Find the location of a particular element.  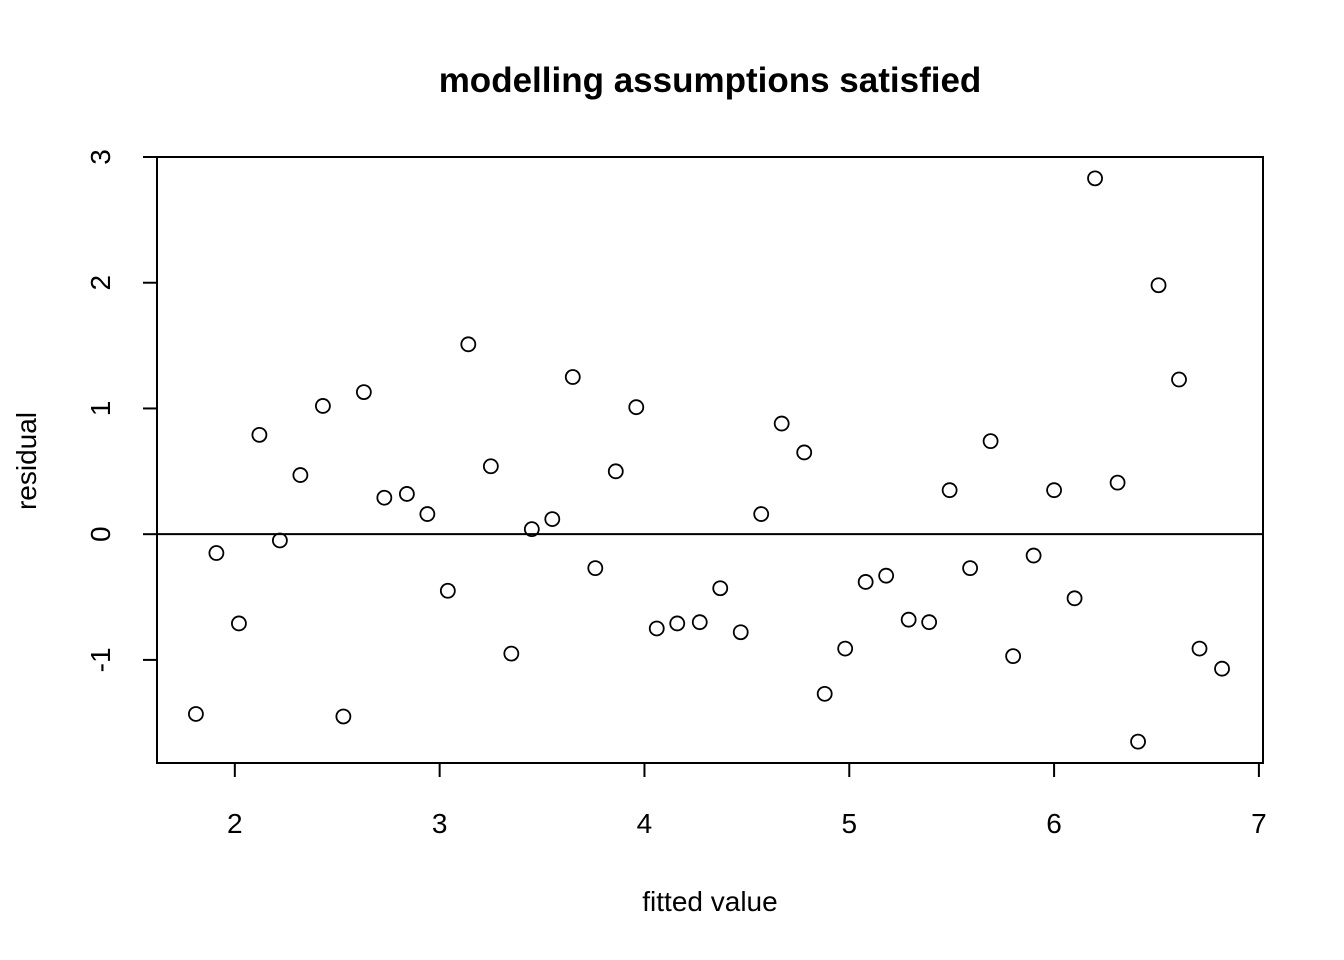

chart-title: modelling assumptions satisfied is located at coordinates (710, 80).